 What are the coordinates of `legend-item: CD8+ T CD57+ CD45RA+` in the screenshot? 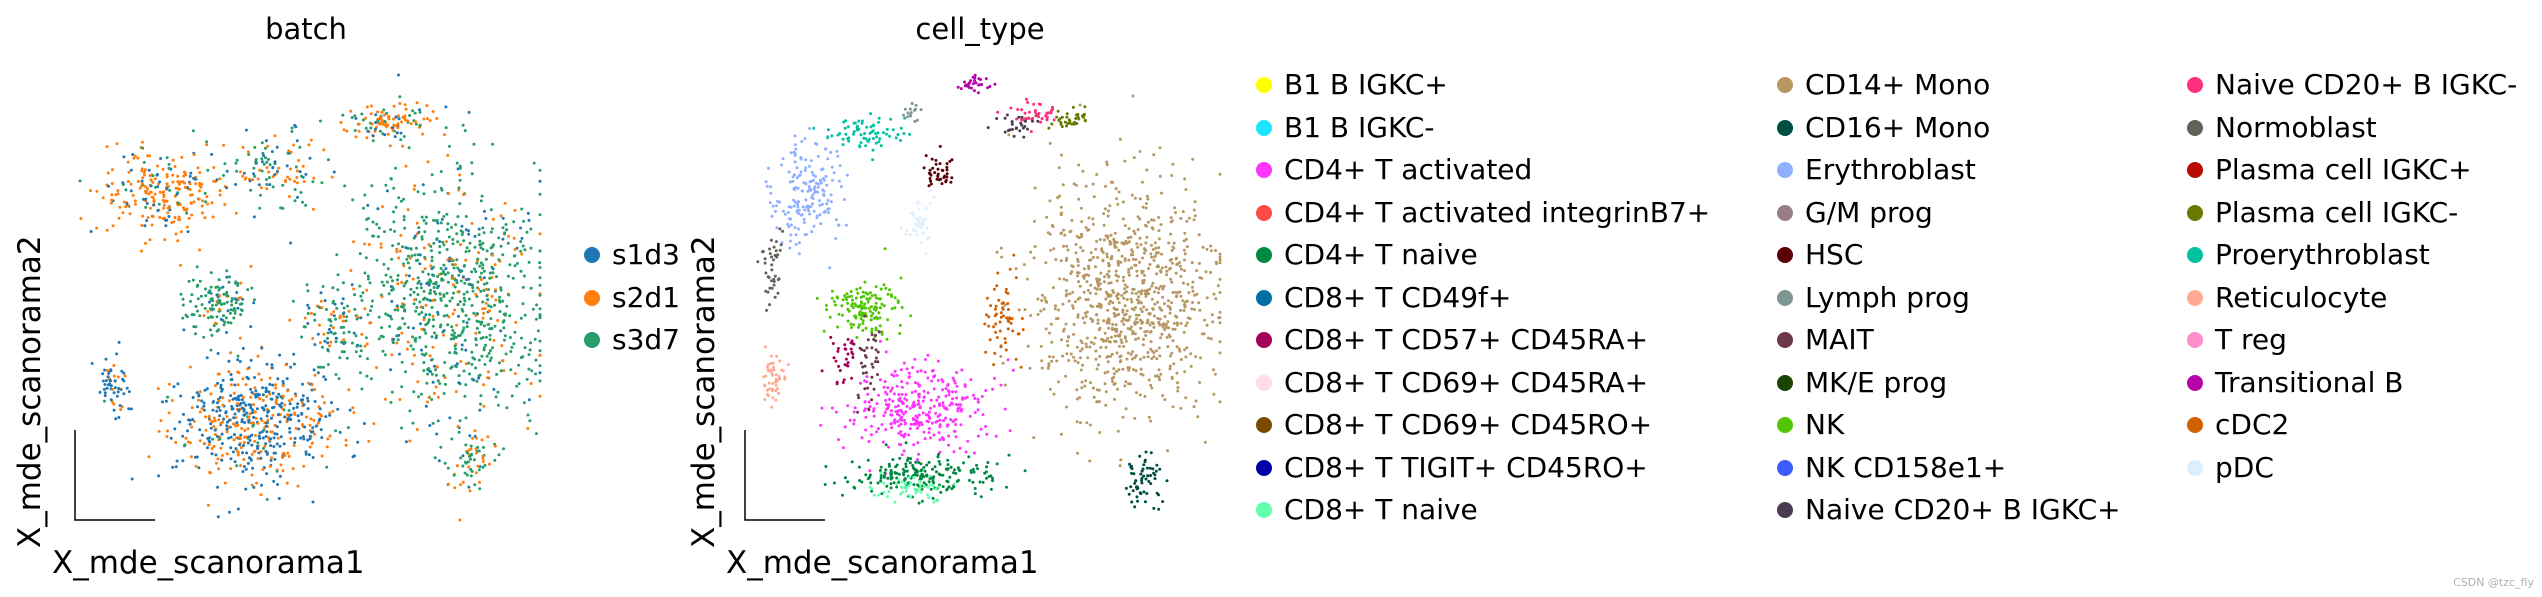 It's located at (1483, 340).